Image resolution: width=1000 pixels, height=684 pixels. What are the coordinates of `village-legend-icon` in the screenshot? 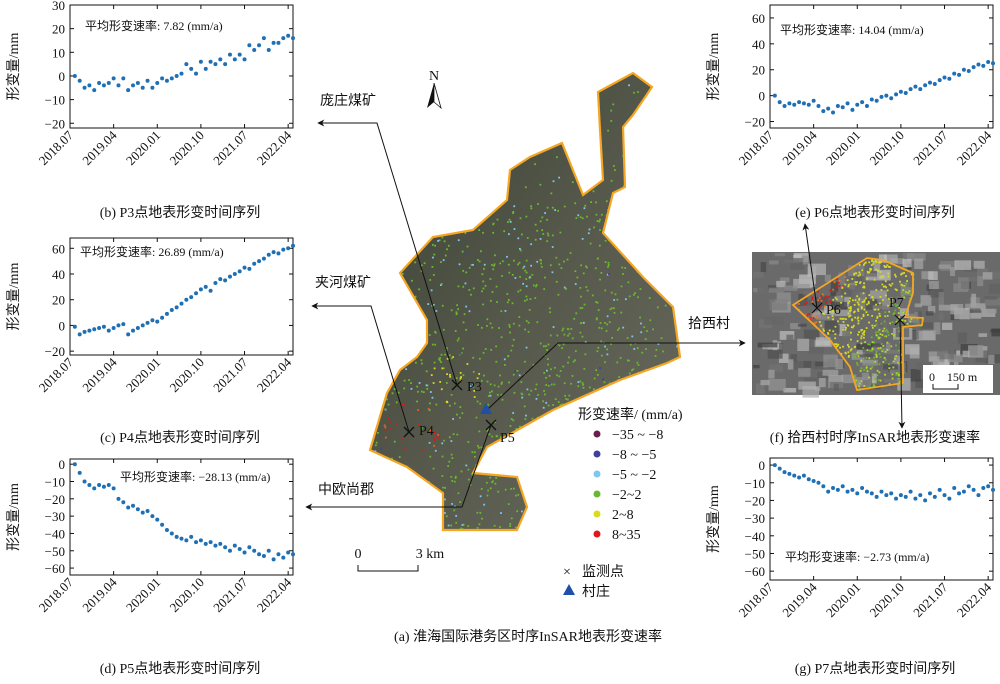 It's located at (569, 589).